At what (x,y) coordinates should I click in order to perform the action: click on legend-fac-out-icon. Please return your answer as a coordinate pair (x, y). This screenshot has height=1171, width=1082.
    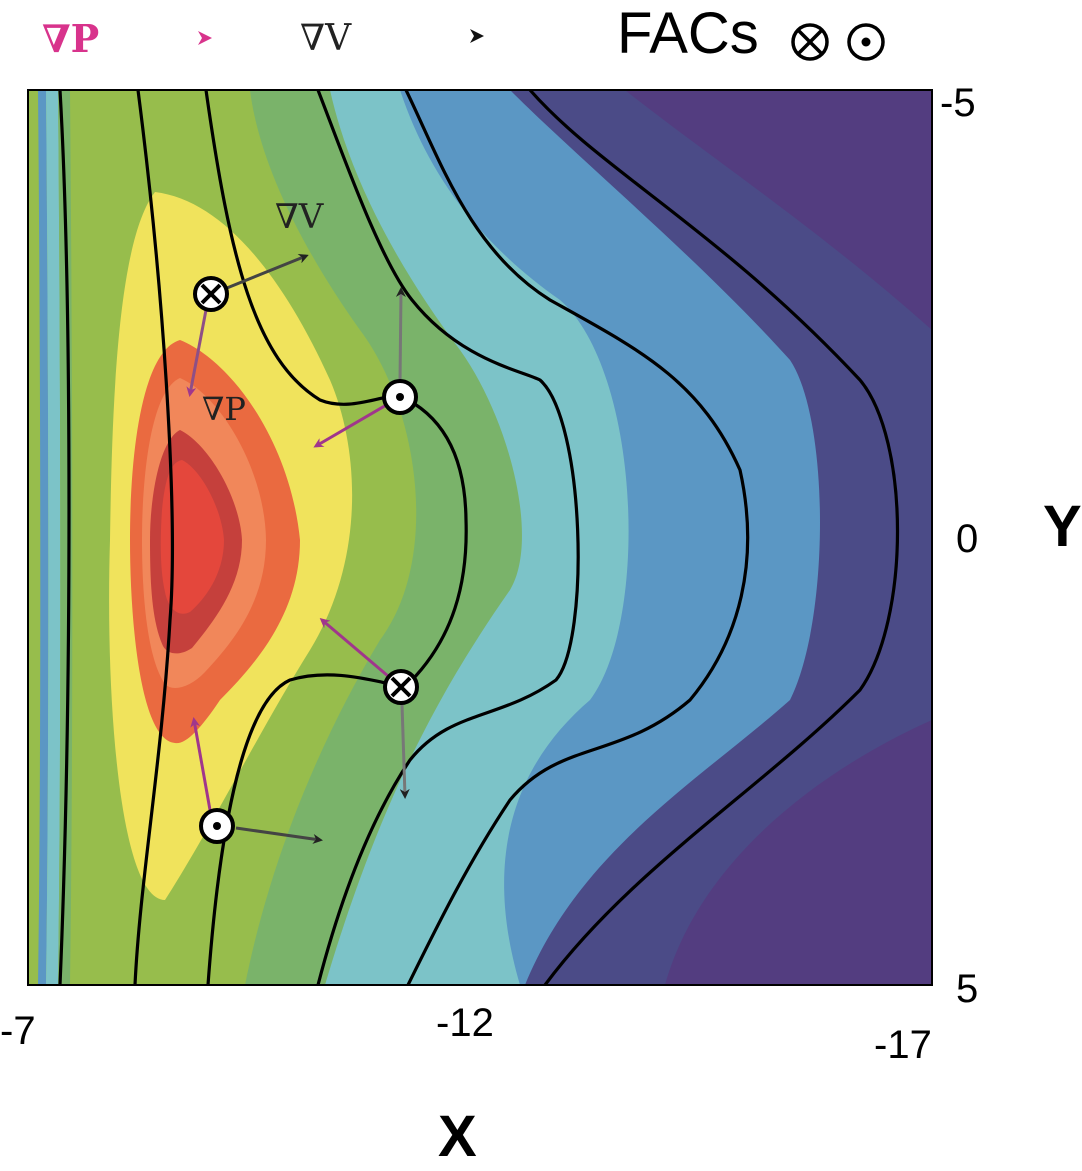
    Looking at the image, I should click on (866, 42).